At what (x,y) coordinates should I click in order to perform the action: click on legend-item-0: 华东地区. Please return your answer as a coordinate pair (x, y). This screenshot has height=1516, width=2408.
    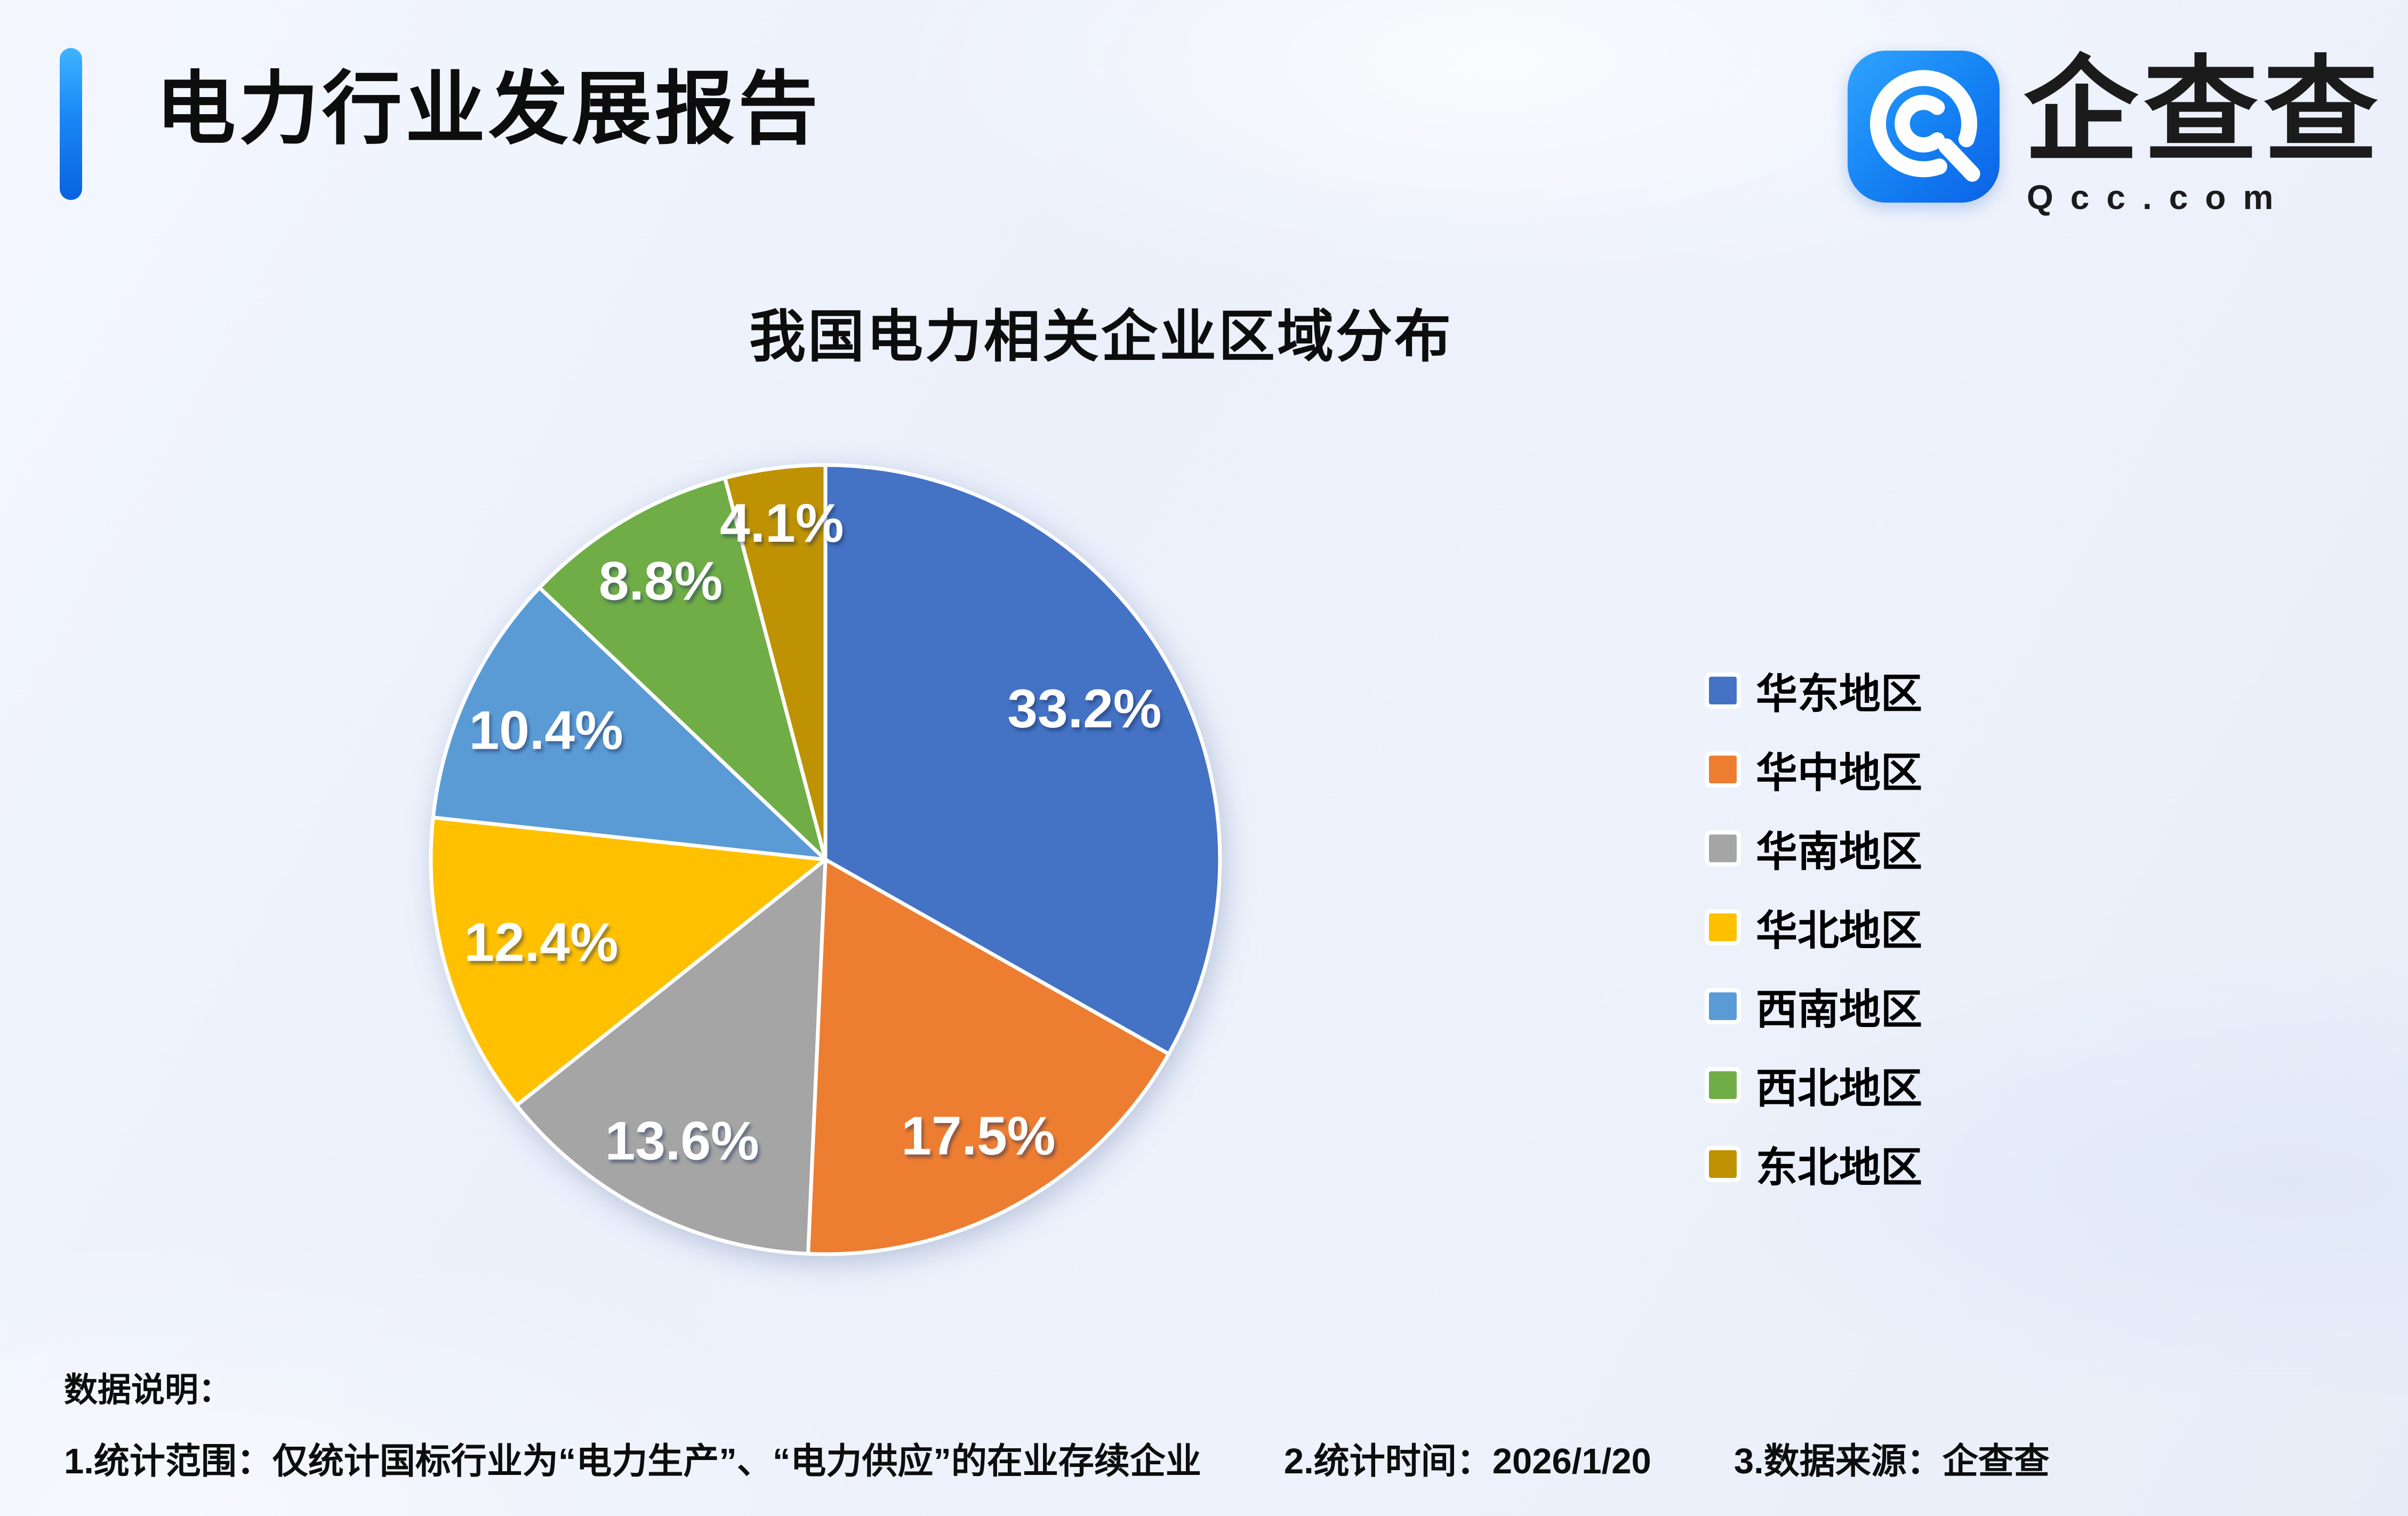
    Looking at the image, I should click on (1816, 693).